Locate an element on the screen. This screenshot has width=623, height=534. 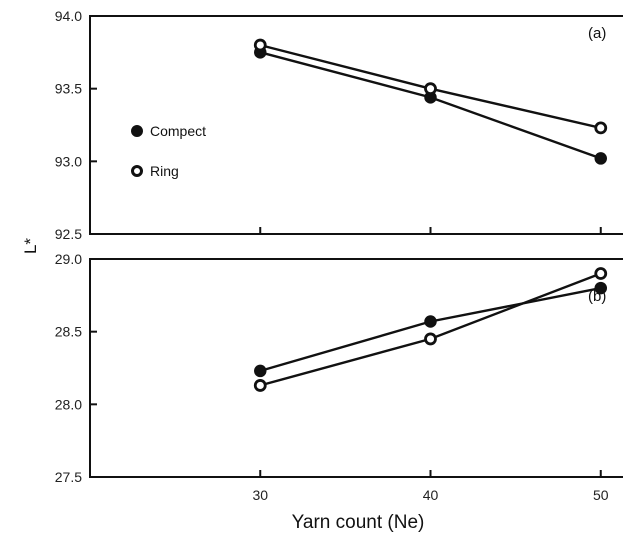
legend-ring-marker is located at coordinates (137, 171).